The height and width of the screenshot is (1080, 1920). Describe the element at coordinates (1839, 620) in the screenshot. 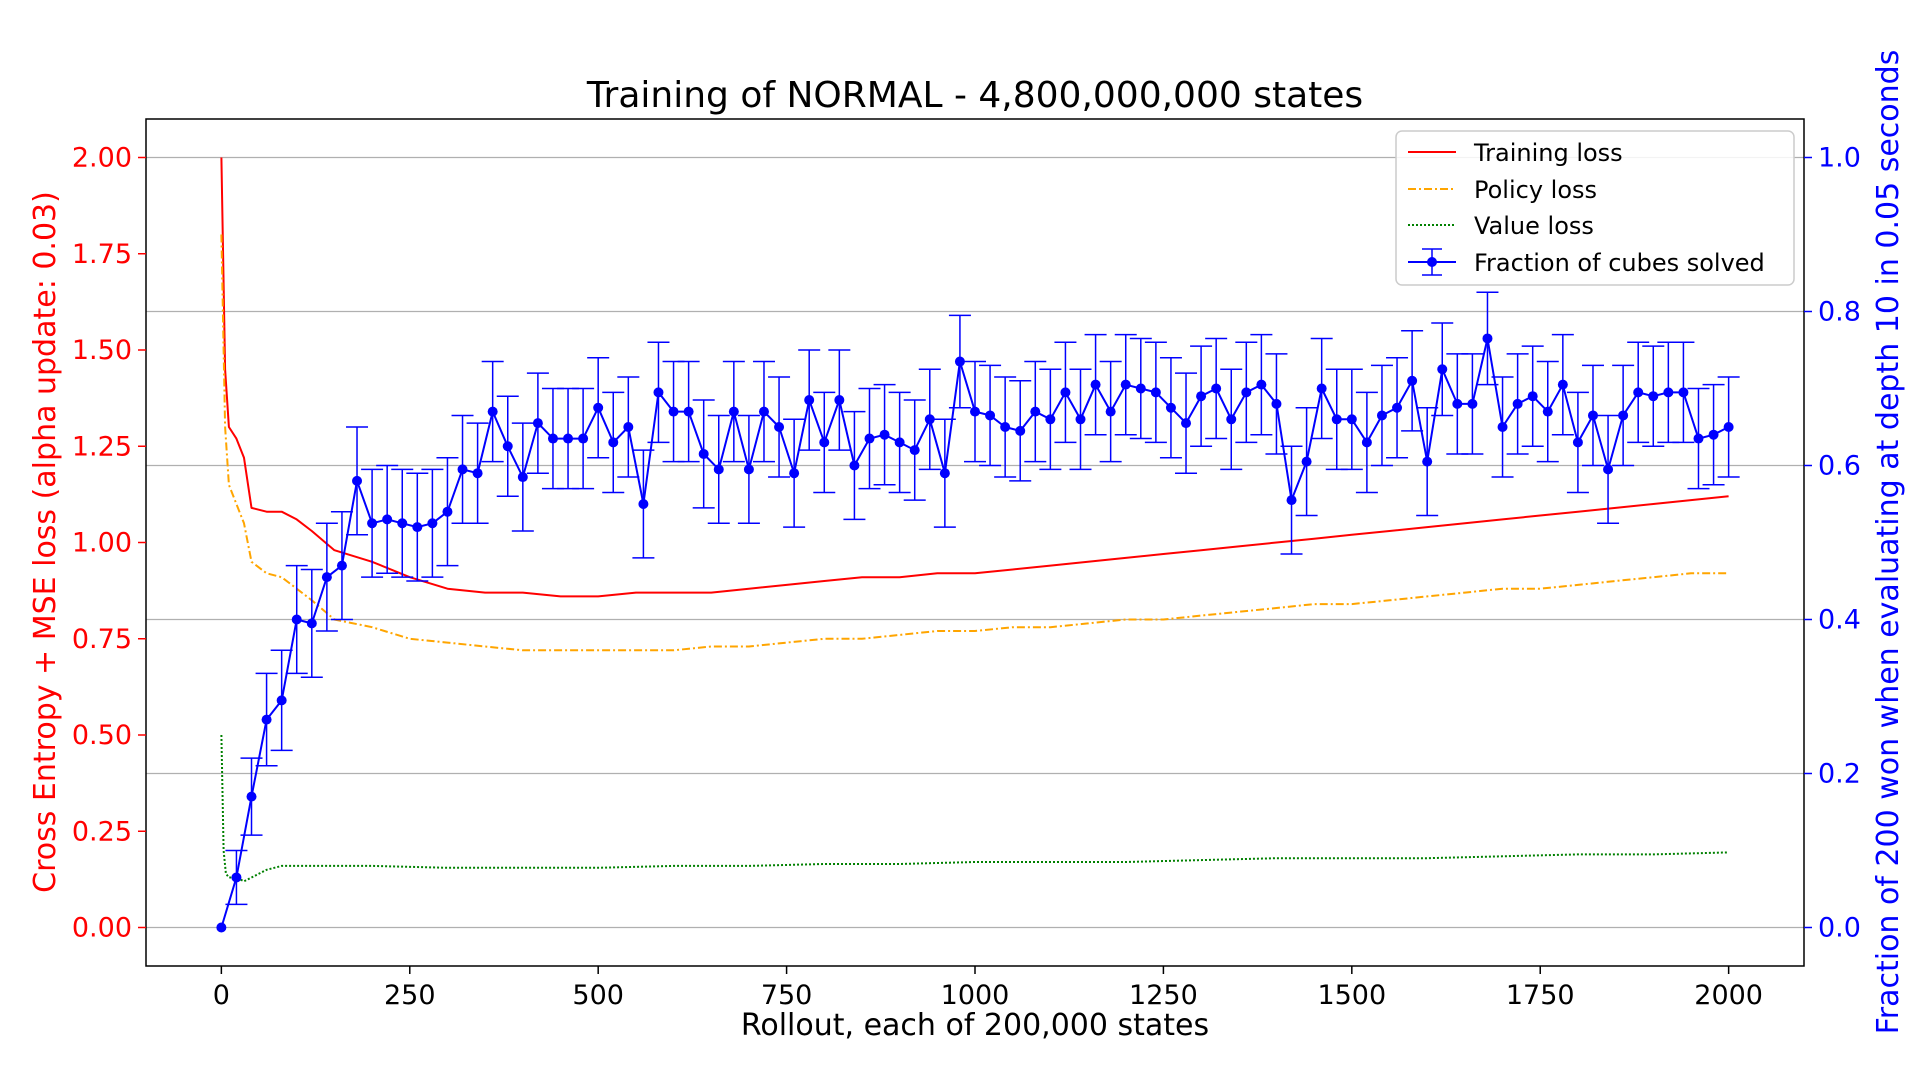

I see `y-right-tick-label: 0.4` at that location.